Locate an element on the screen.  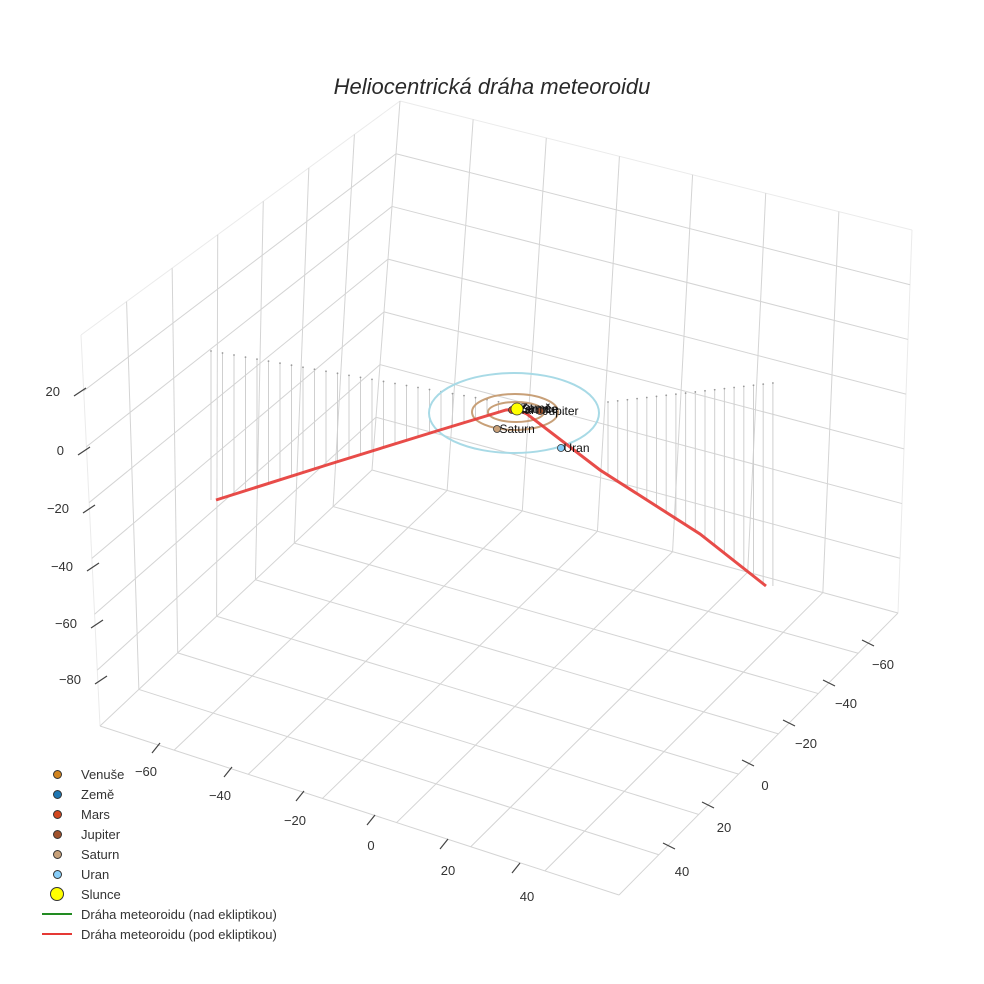
legend-label: Venuše is located at coordinates (103, 774).